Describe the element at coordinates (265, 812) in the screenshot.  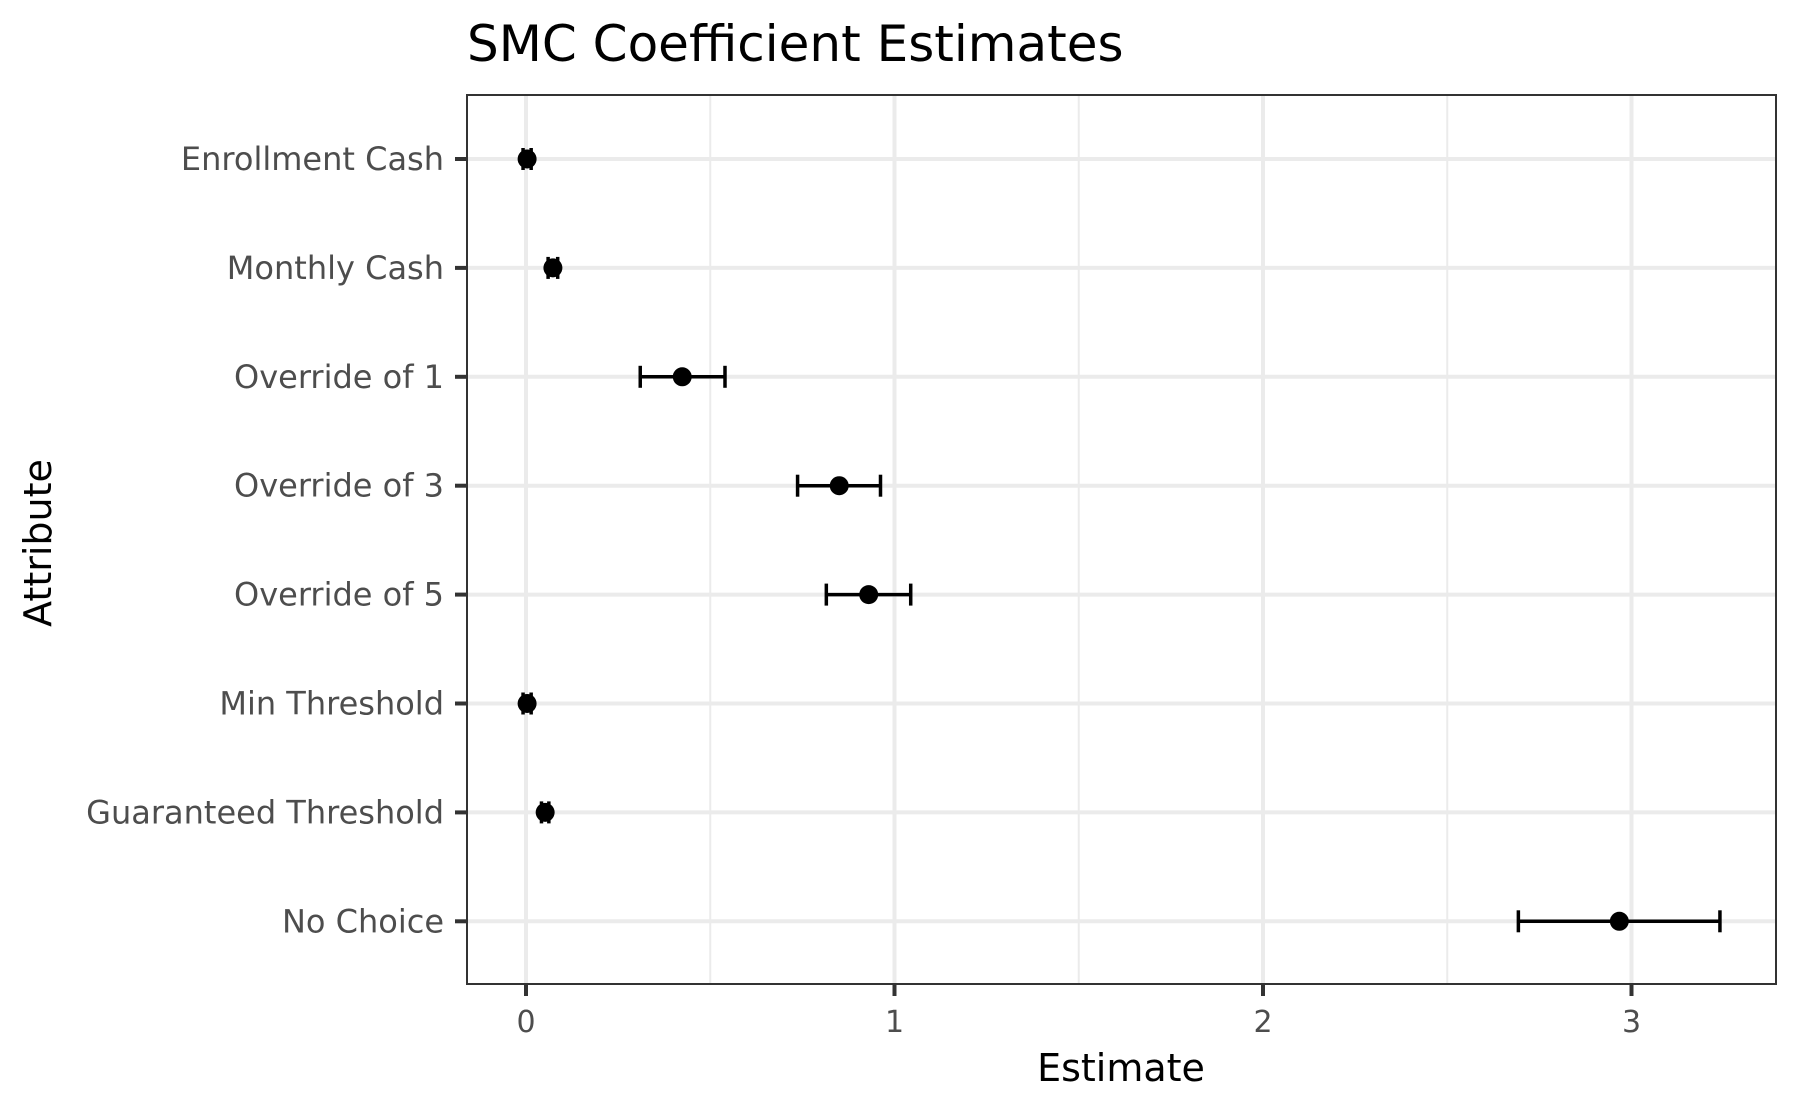
I see `y-tick-label: Guaranteed Threshold` at that location.